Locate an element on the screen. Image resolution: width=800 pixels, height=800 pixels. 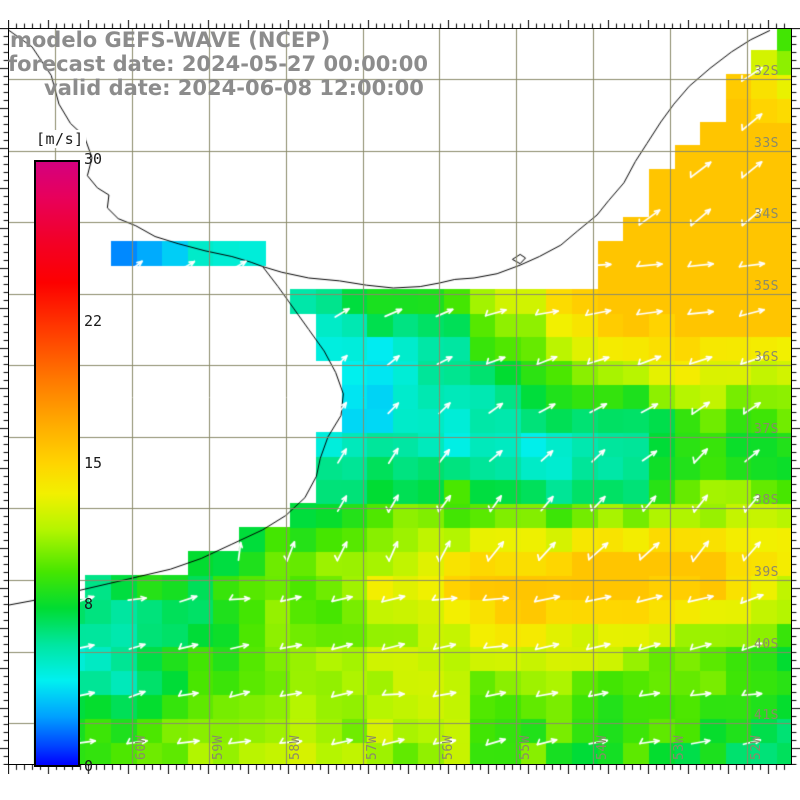
colorbar-tick-0: 0 is located at coordinates (89, 766).